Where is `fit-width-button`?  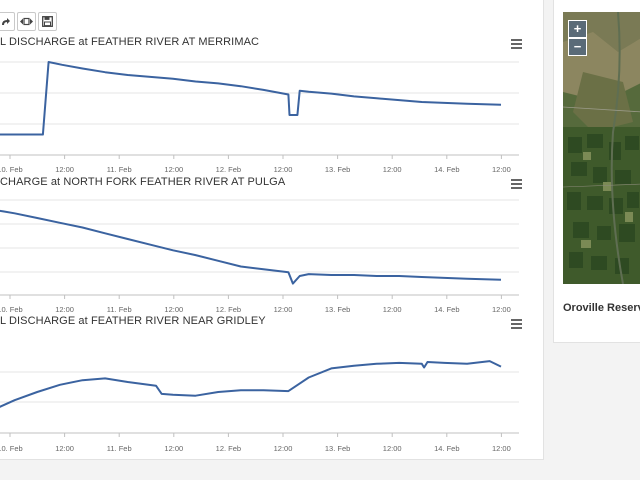 fit-width-button is located at coordinates (26, 21).